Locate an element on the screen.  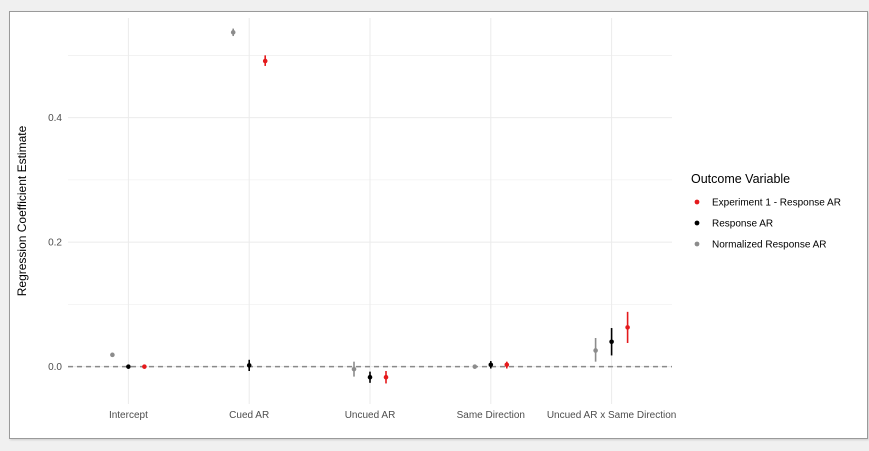
y-tick-labels: 0.0 0.2 0.4 is located at coordinates (55, 243).